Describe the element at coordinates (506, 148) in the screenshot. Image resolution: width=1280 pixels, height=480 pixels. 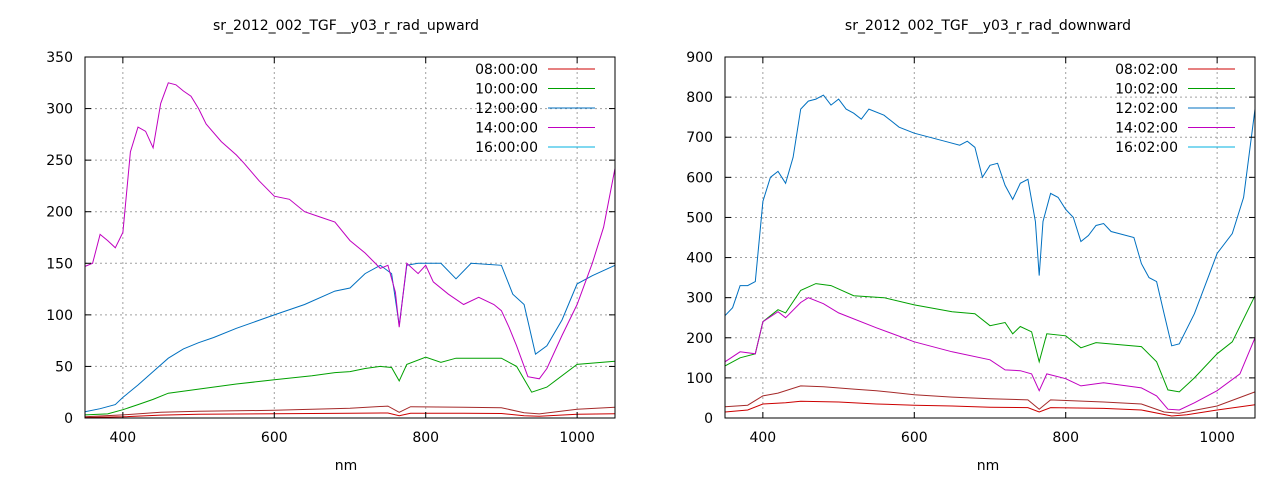
I see `legend-label: 16:00:00` at that location.